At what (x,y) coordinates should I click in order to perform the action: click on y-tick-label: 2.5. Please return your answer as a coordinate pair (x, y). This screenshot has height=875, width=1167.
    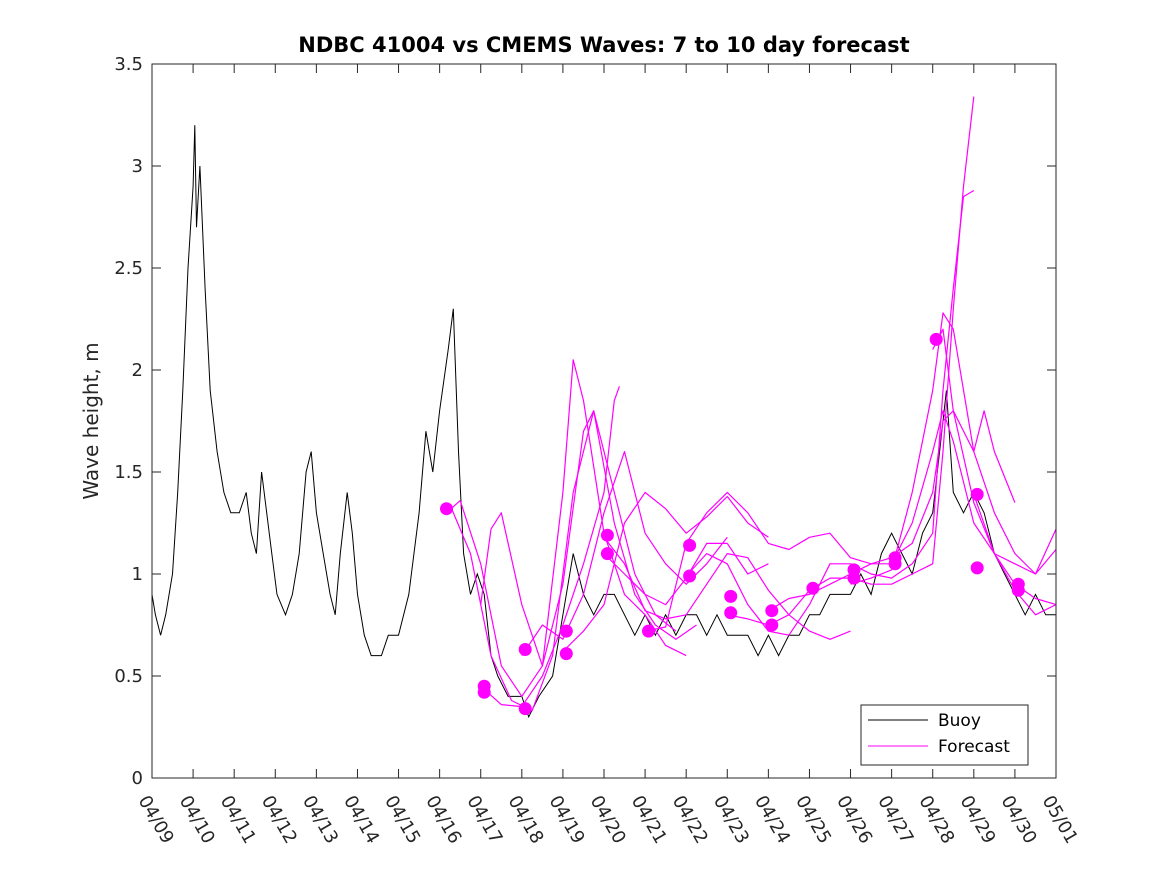
    Looking at the image, I should click on (128, 268).